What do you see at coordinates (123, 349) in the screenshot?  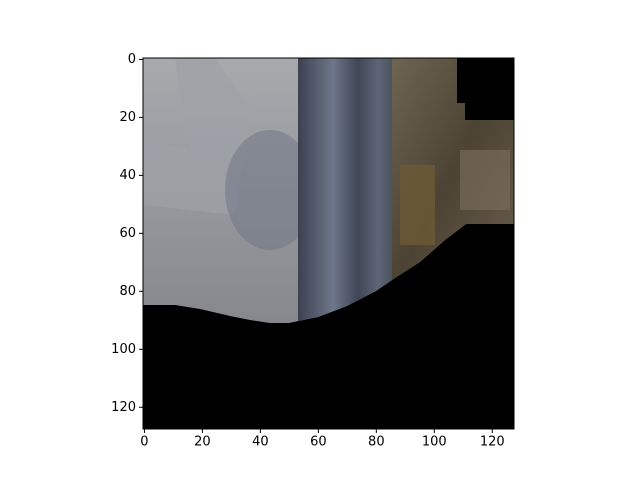 I see `y-tick-label: 100` at bounding box center [123, 349].